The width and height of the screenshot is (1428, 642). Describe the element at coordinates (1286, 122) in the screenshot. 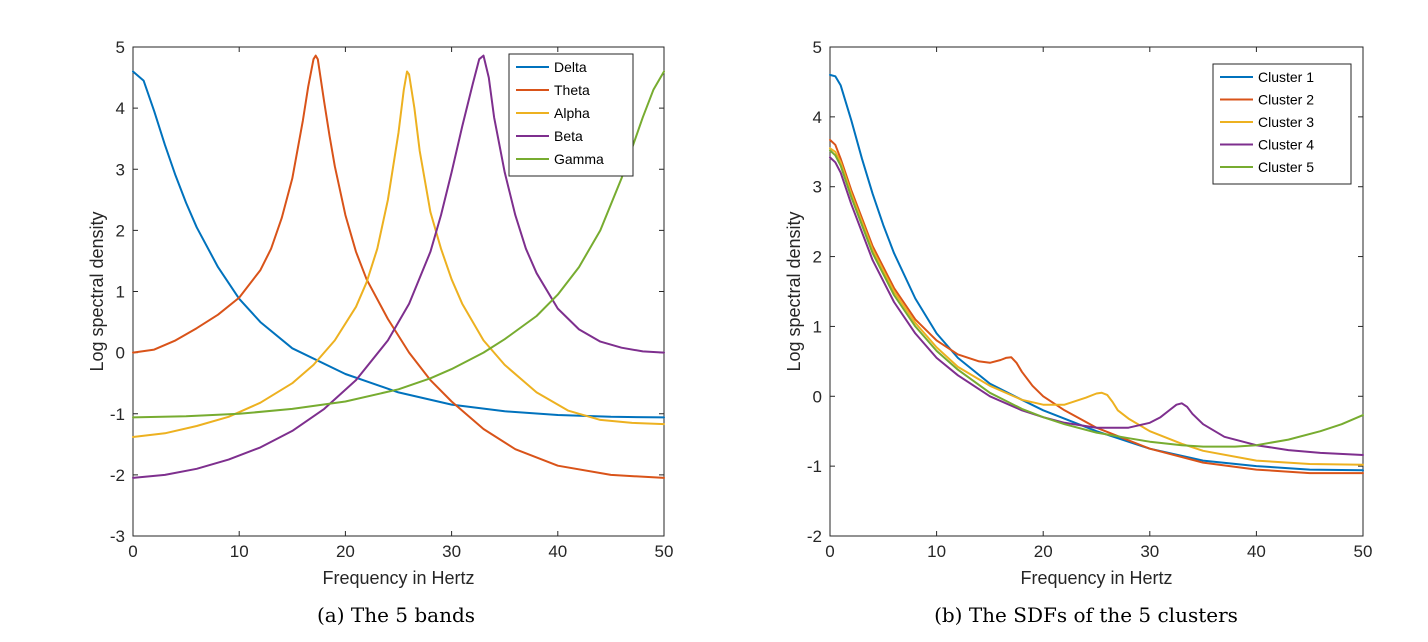

I see `legend-entry: Cluster 3` at that location.